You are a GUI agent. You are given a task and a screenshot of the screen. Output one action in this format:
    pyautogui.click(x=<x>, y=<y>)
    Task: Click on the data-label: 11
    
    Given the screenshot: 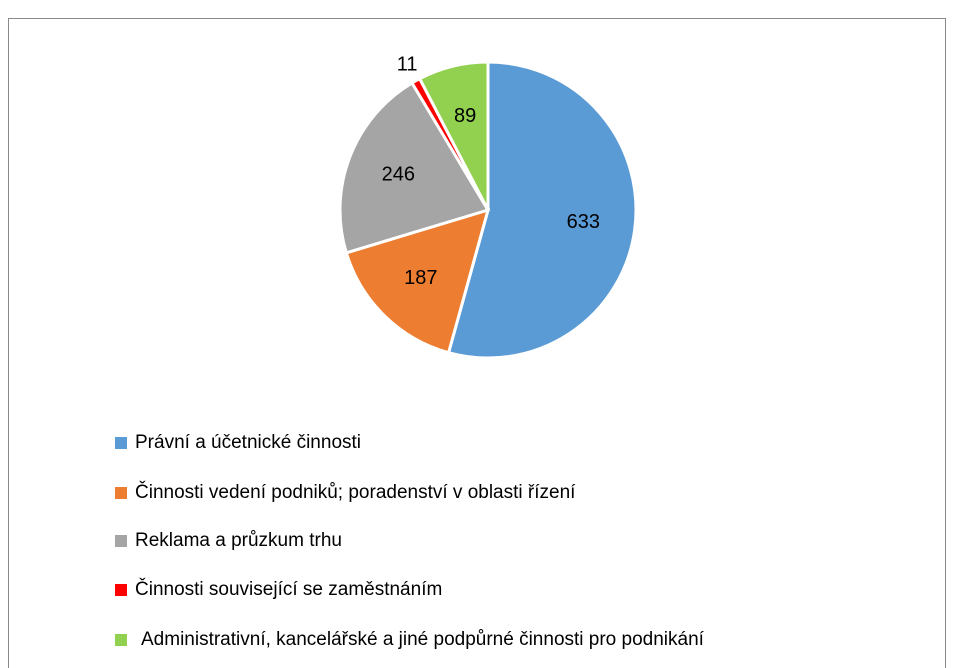 What is the action you would take?
    pyautogui.click(x=407, y=65)
    